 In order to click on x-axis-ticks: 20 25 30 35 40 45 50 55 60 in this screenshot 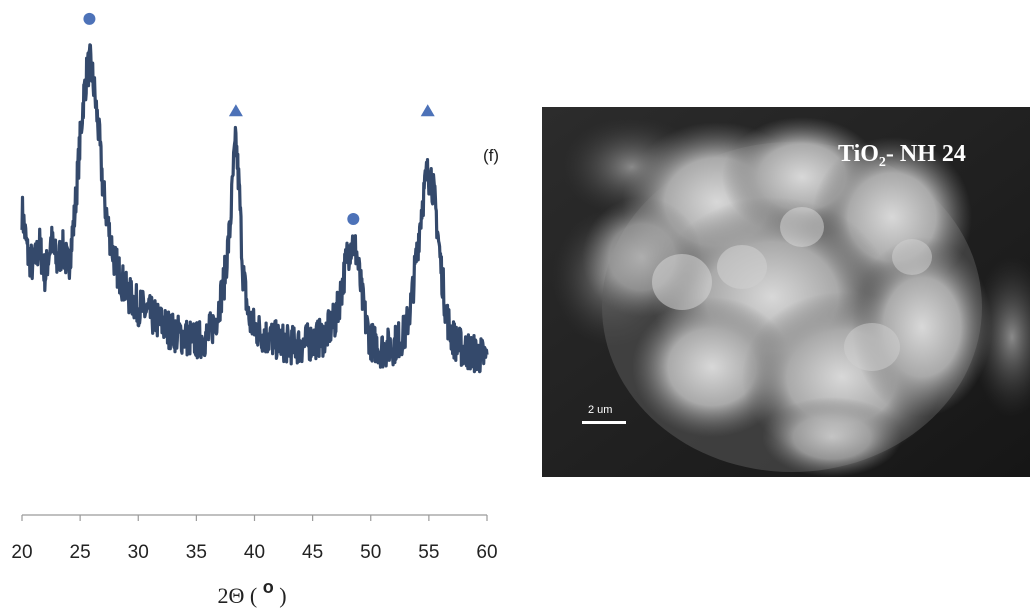, I will do `click(254, 539)`.